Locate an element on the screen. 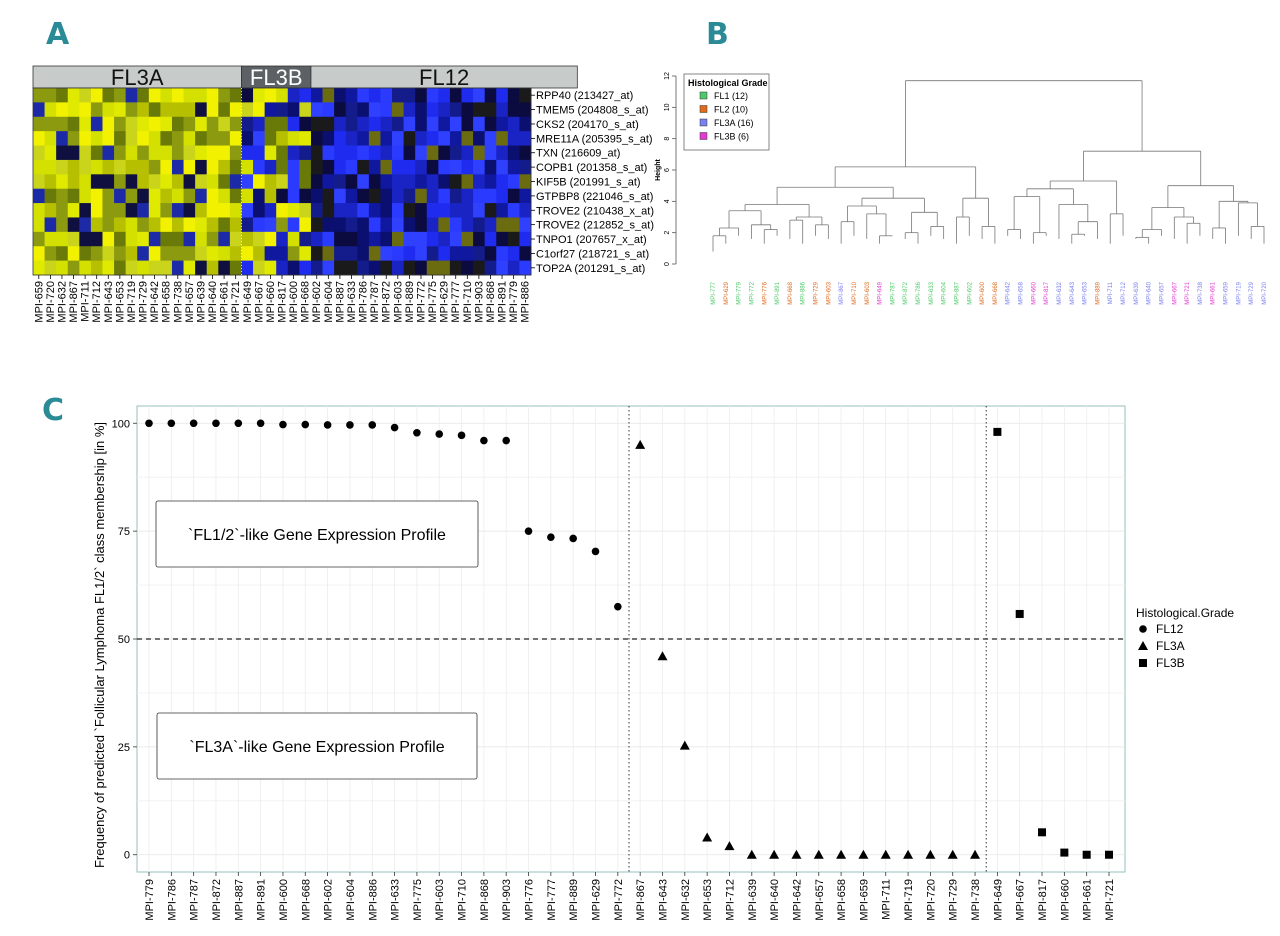 The width and height of the screenshot is (1280, 936). dendrogram-y-tick-label: 12 is located at coordinates (667, 76).